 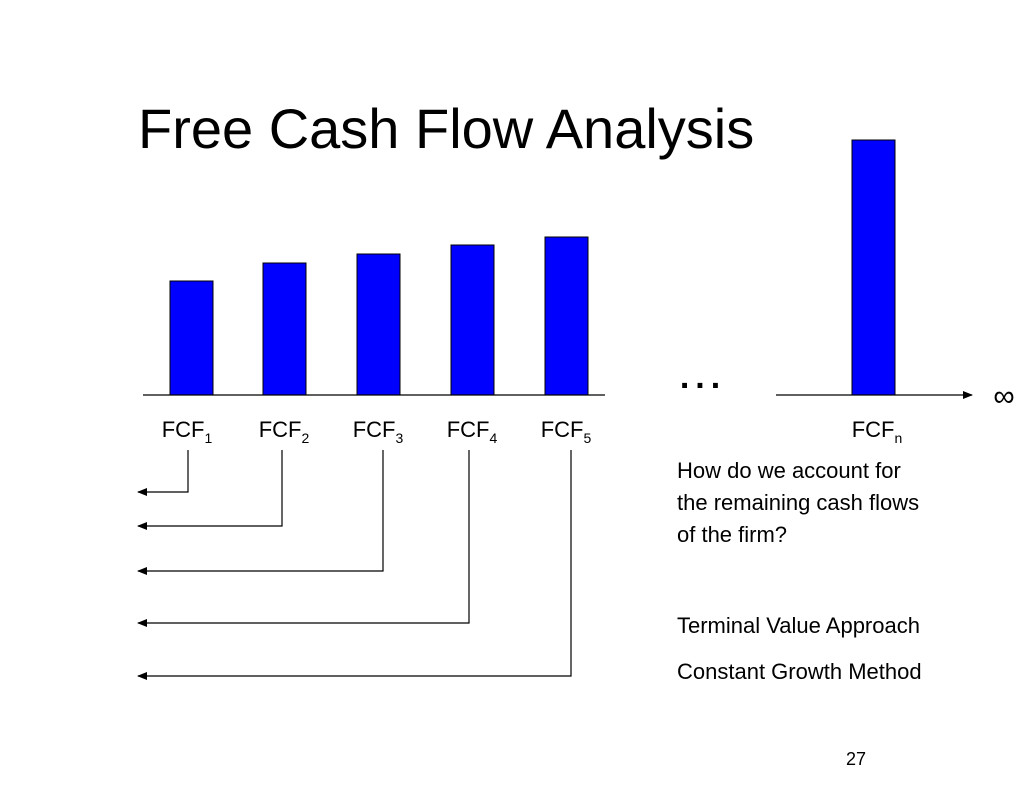 I want to click on fcf-label: FCF1, so click(x=187, y=431).